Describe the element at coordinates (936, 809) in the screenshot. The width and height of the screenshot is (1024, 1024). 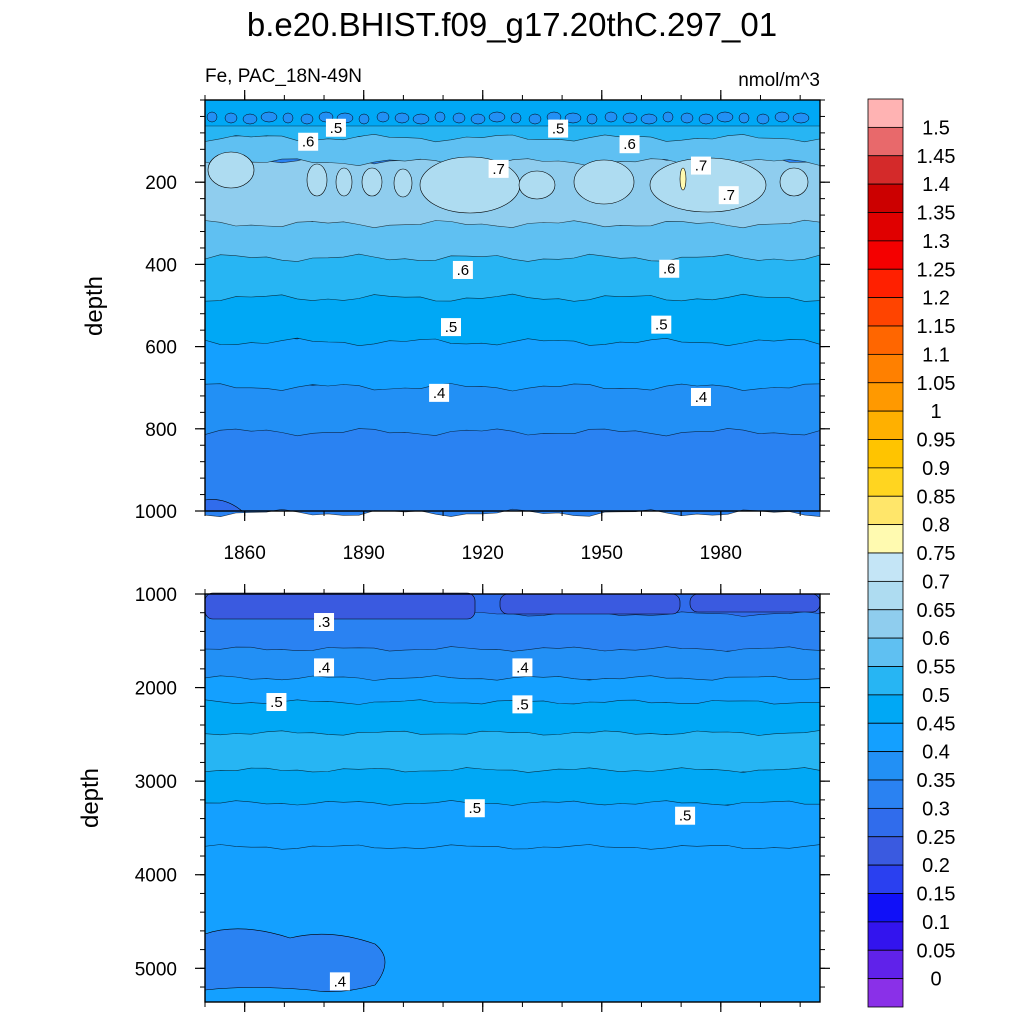
I see `colorbar-label: 0.3` at that location.